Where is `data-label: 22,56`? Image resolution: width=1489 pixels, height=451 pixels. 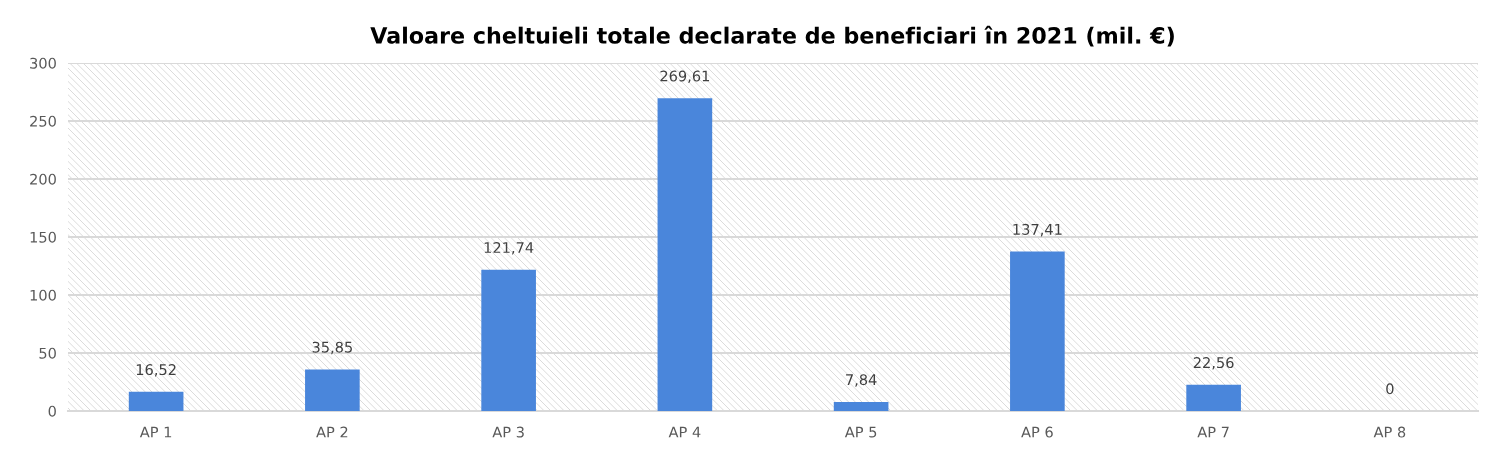 data-label: 22,56 is located at coordinates (1213, 363).